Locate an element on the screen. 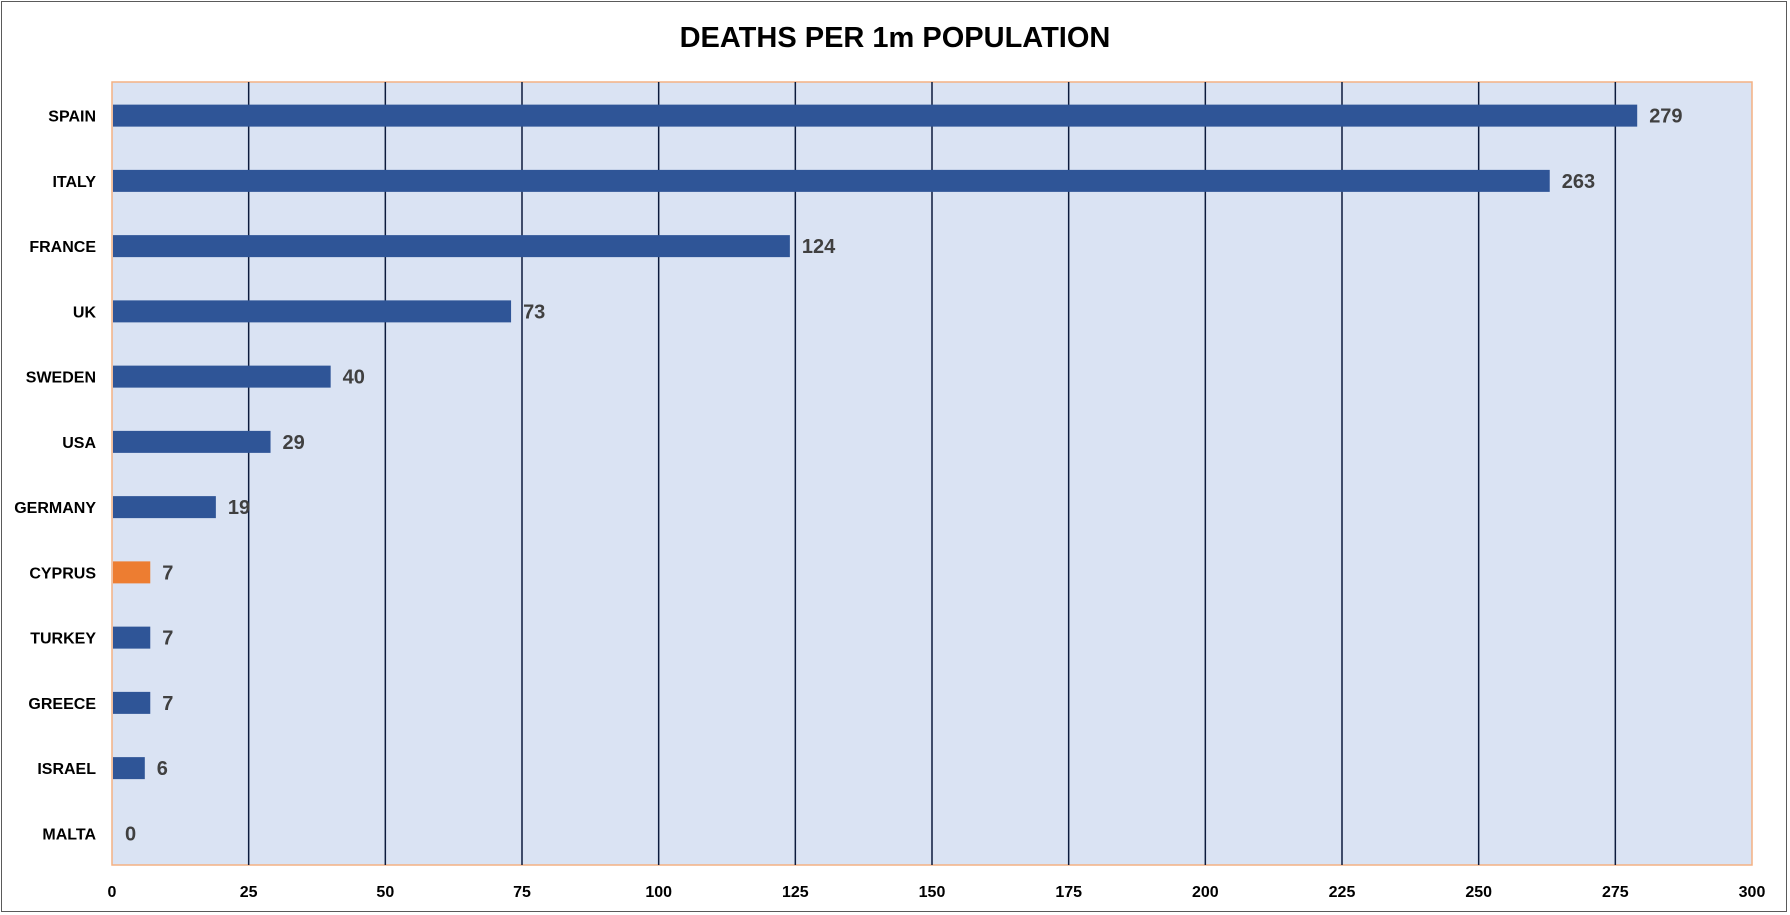 The height and width of the screenshot is (915, 1790). category-label: ITALY is located at coordinates (74, 182).